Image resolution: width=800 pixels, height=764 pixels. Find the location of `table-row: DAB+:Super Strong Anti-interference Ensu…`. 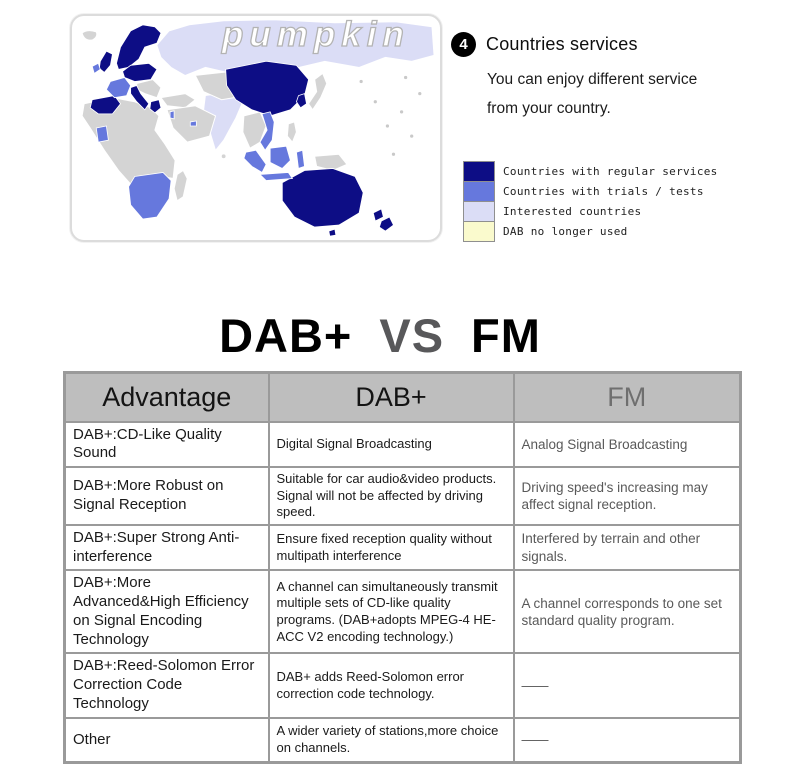

table-row: DAB+:Super Strong Anti-interference Ensu… is located at coordinates (402, 547).